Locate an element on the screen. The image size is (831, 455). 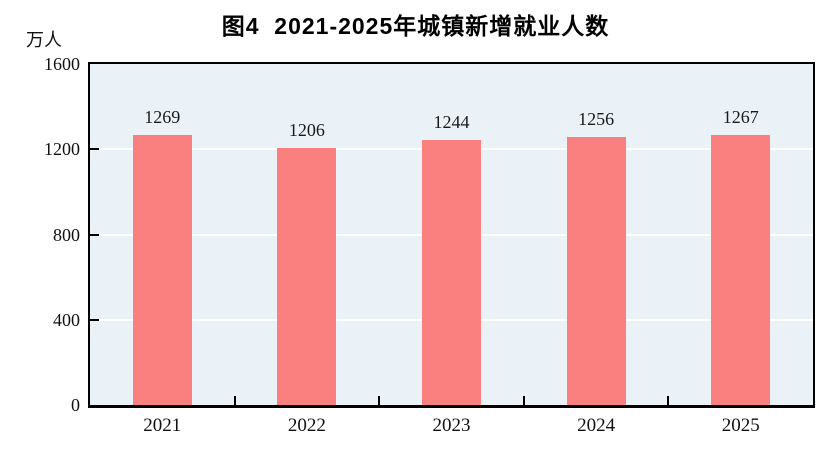
bar-2025 is located at coordinates (741, 269).